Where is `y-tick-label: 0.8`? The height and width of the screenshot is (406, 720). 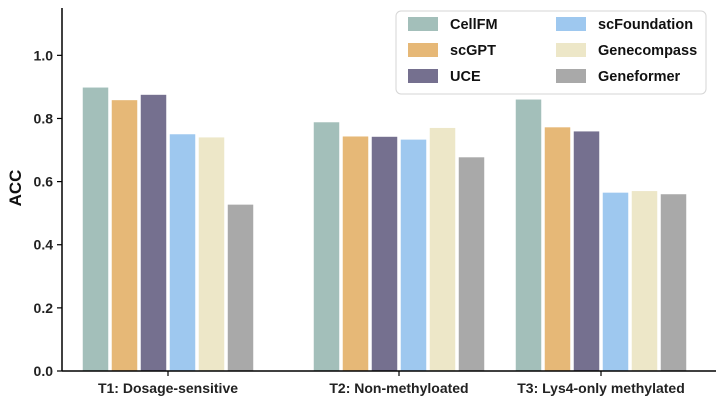
y-tick-label: 0.8 is located at coordinates (44, 118).